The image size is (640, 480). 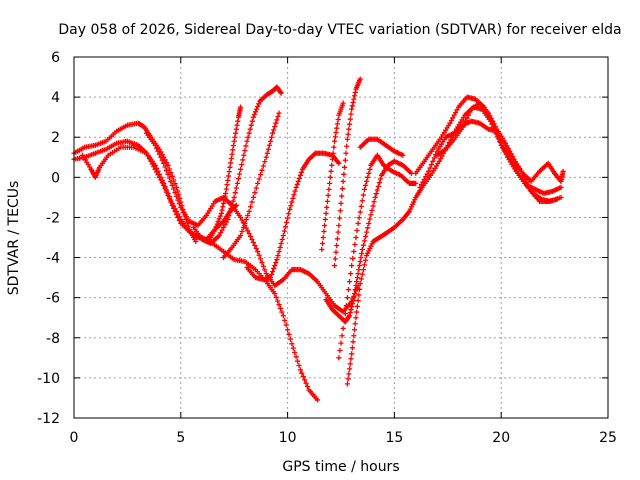 I want to click on y-axis-label: SDTVAR / TECUs, so click(x=14, y=238).